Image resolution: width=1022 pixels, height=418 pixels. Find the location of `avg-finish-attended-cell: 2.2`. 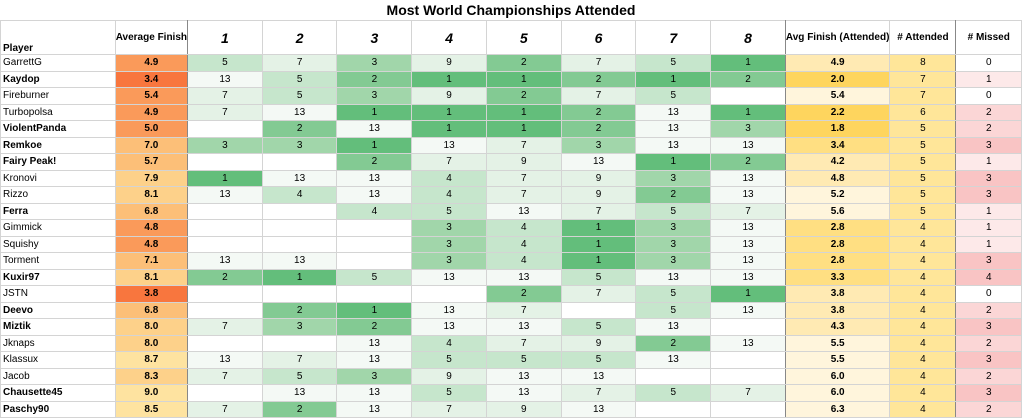

avg-finish-attended-cell: 2.2 is located at coordinates (837, 112).